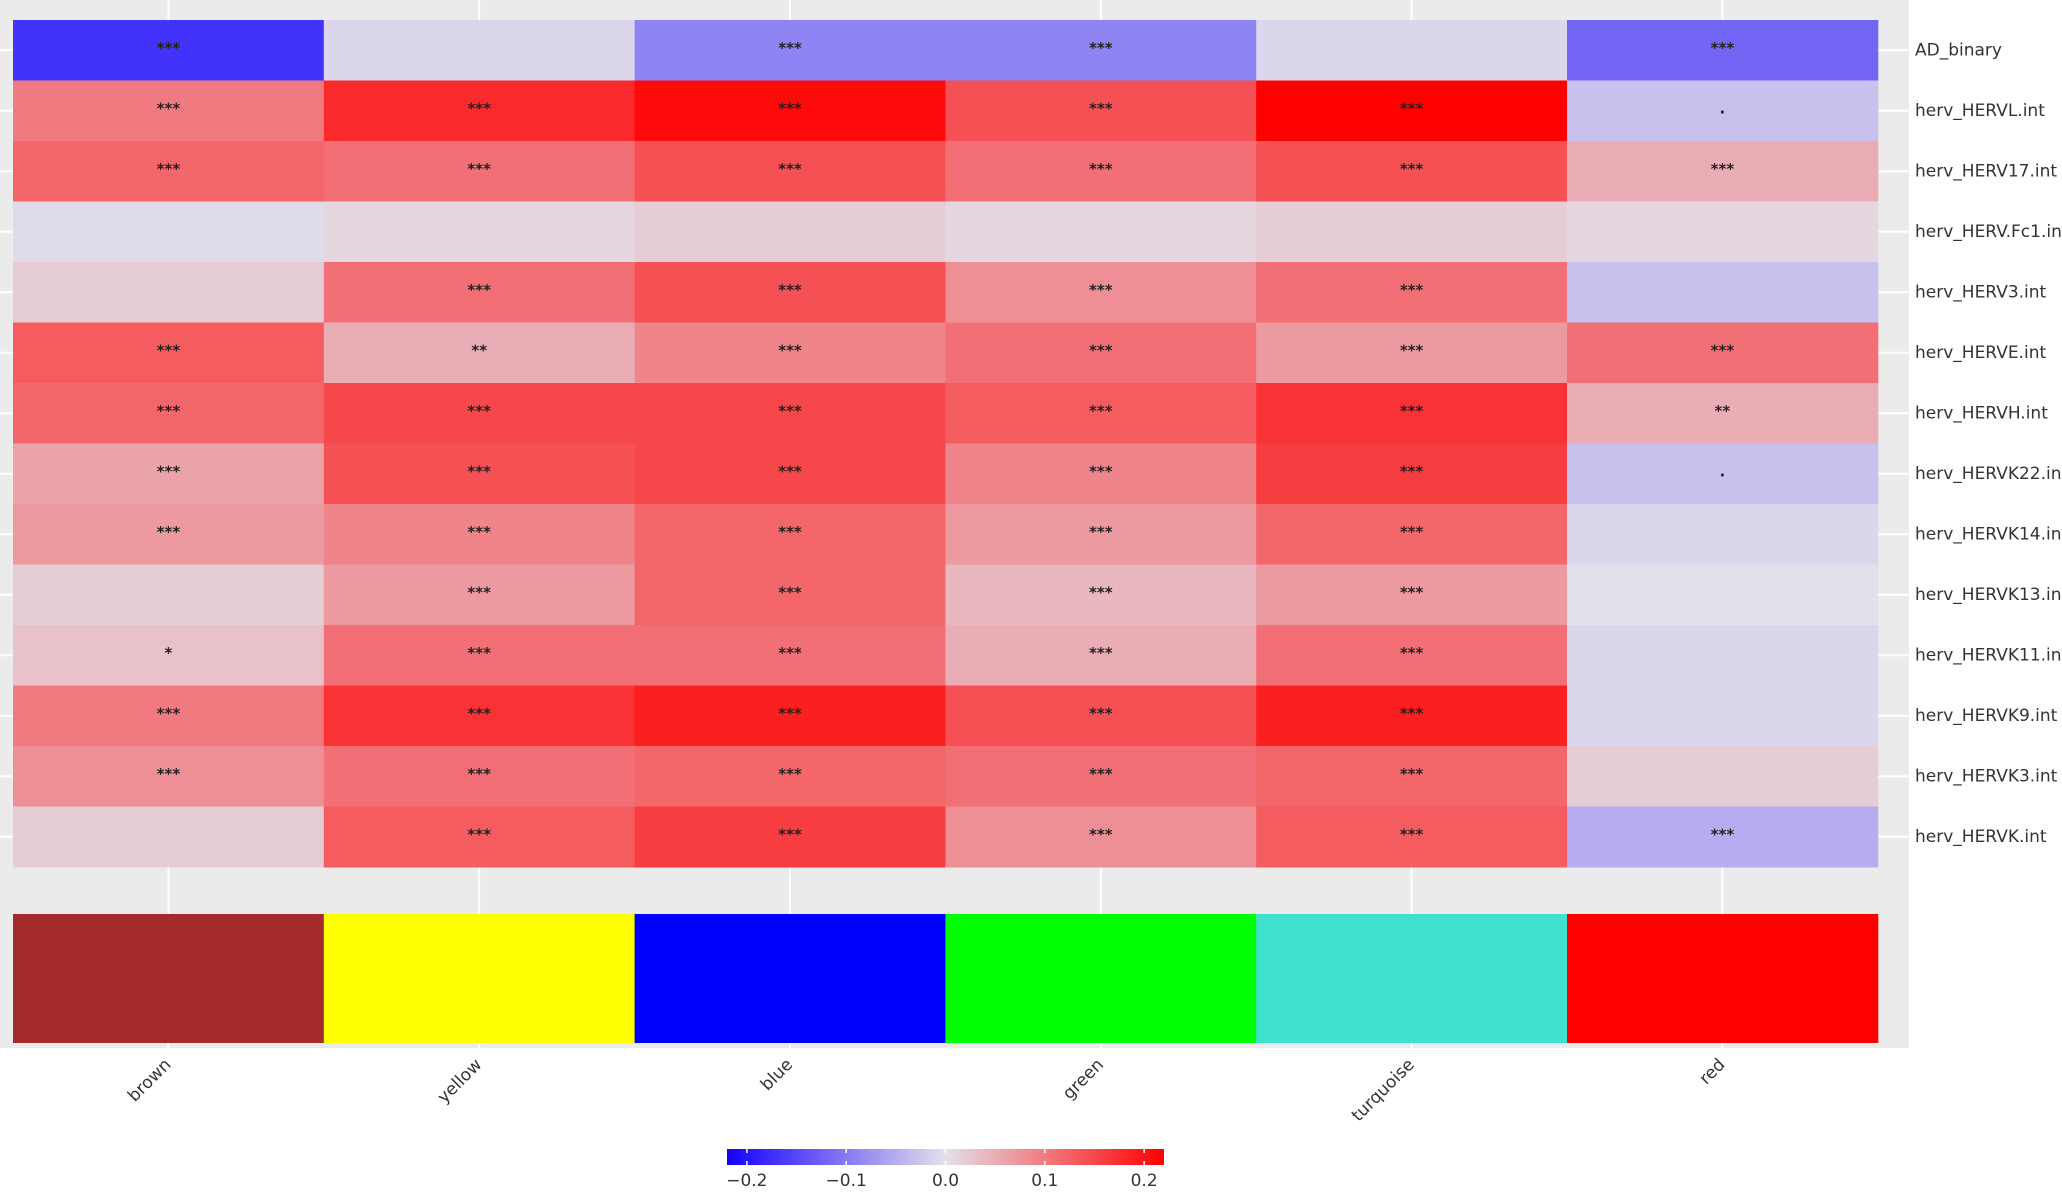 This screenshot has height=1202, width=2062. What do you see at coordinates (479, 350) in the screenshot?
I see `significance-label: **` at bounding box center [479, 350].